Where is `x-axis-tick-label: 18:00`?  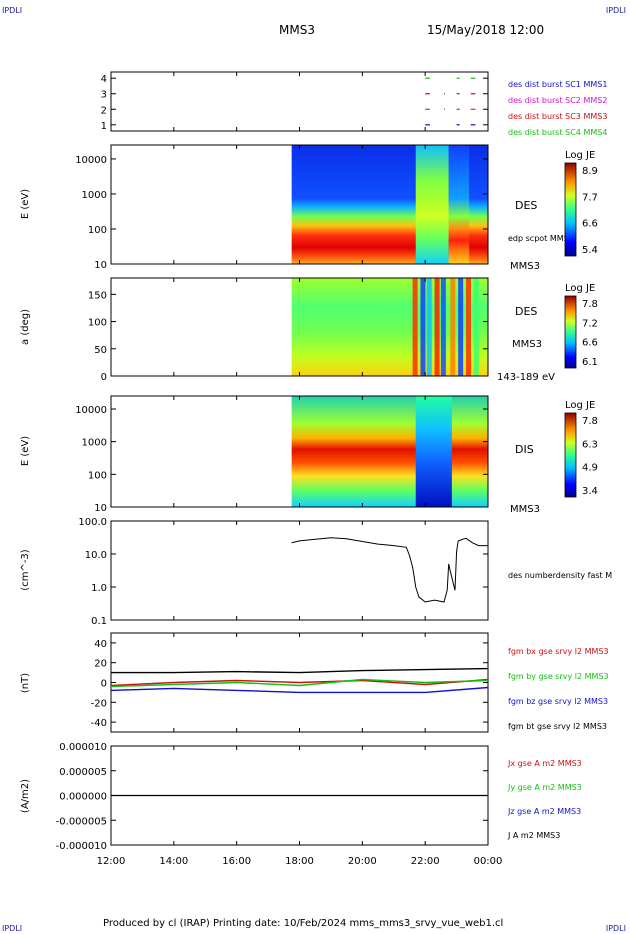 x-axis-tick-label: 18:00 is located at coordinates (299, 861).